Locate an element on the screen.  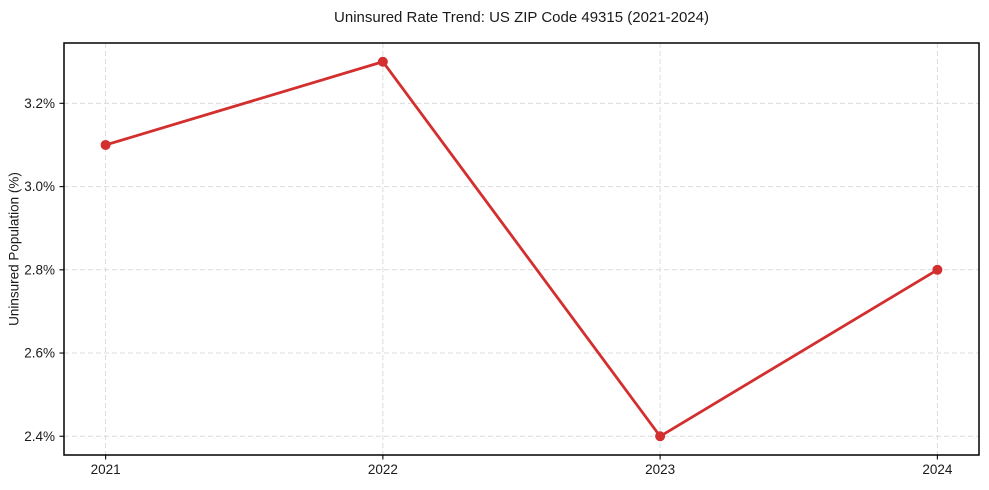
x-tick-label: 2024 is located at coordinates (937, 469).